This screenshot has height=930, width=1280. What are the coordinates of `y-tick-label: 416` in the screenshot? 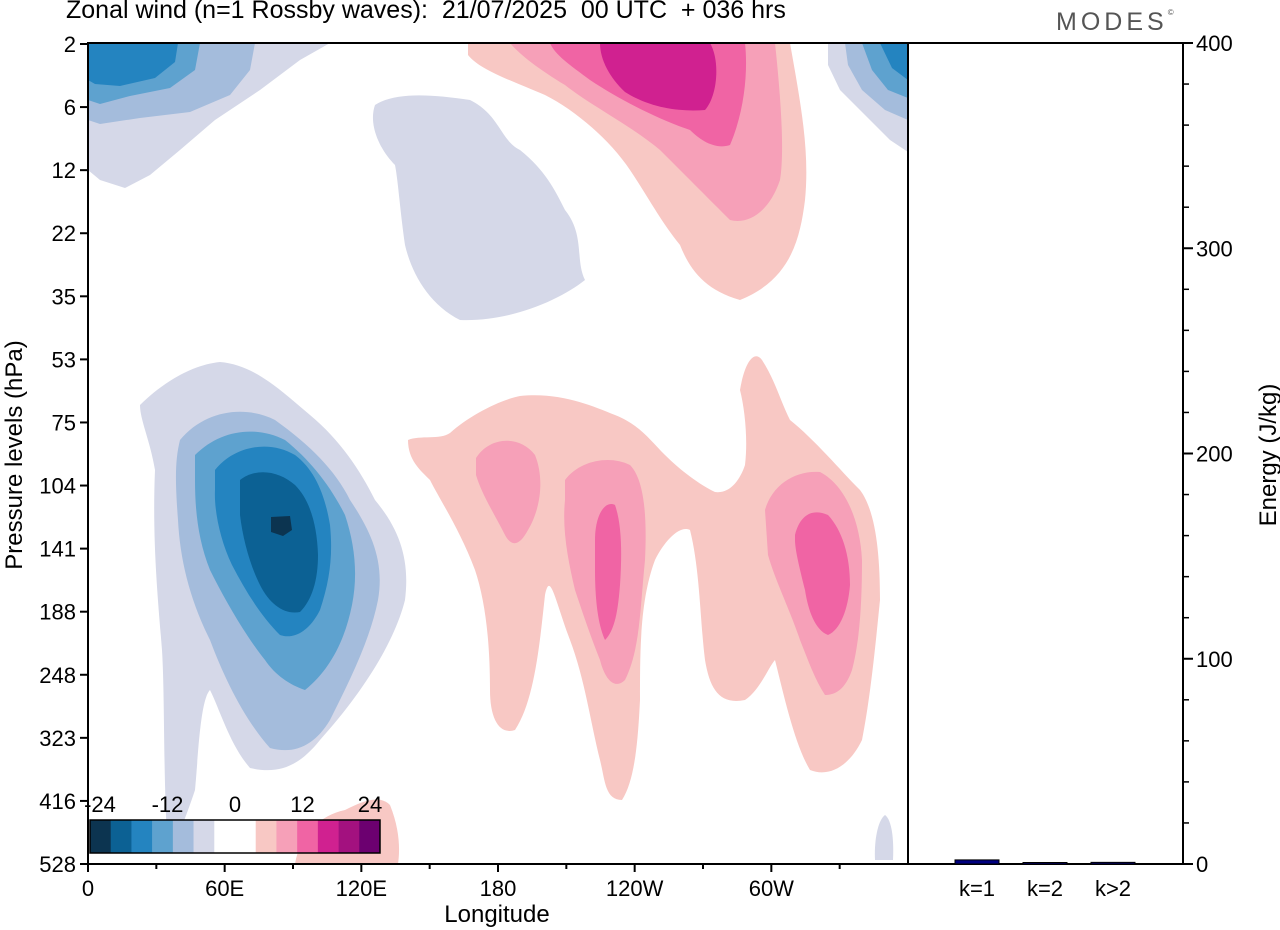 It's located at (57, 801).